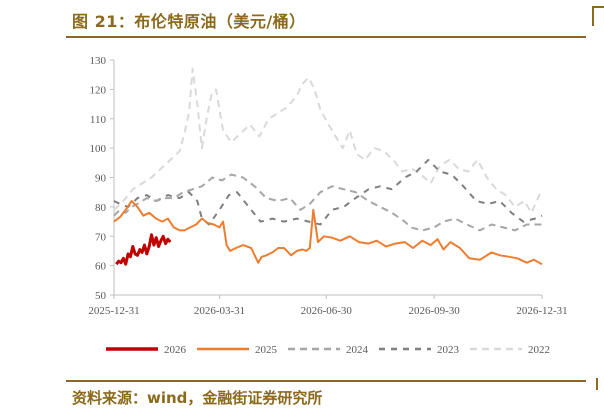  What do you see at coordinates (326, 22) in the screenshot?
I see `figure-header: 图 21：布伦特原油（美元/桶）` at bounding box center [326, 22].